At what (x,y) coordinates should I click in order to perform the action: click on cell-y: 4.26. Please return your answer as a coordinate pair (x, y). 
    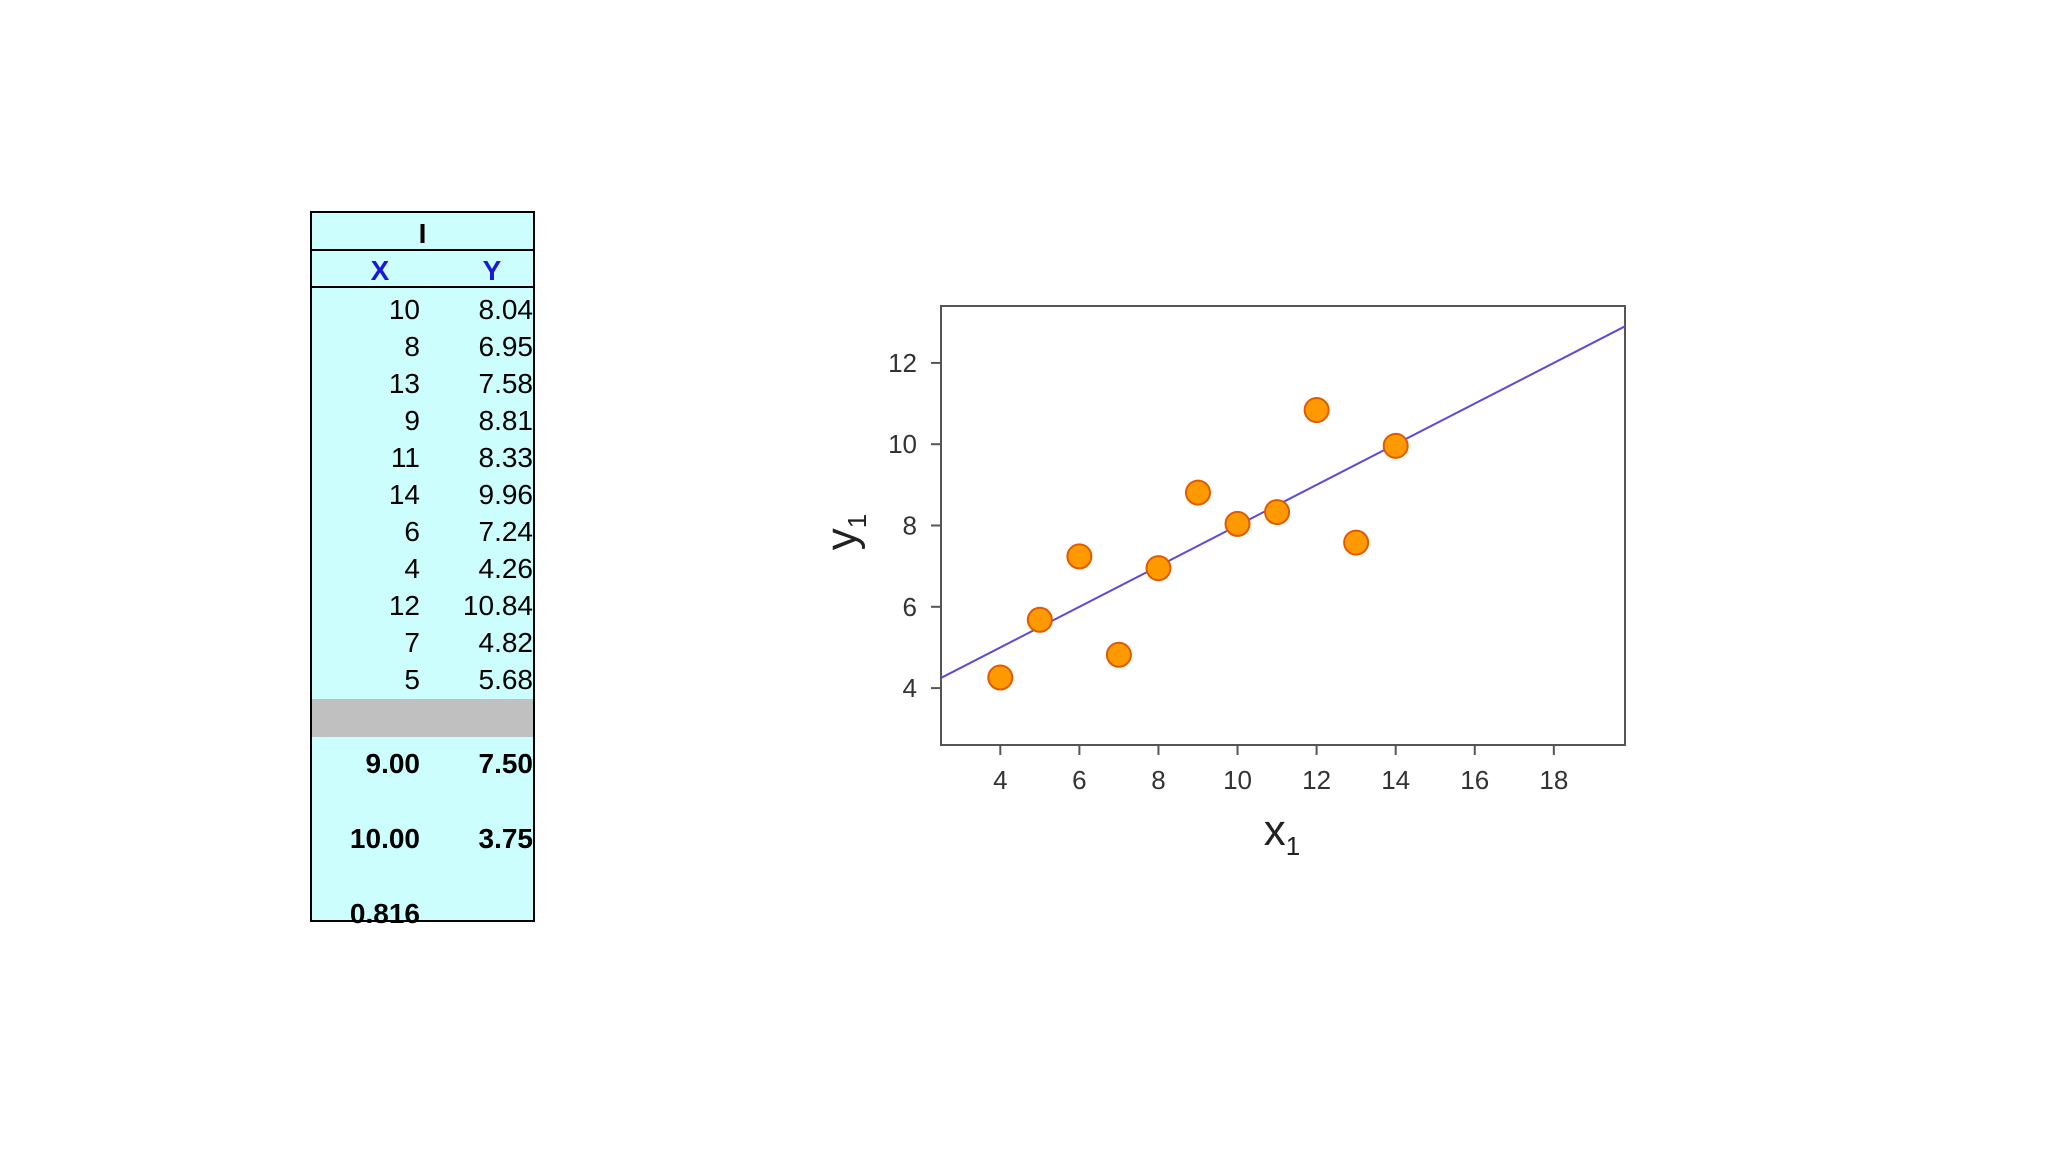
    Looking at the image, I should click on (506, 568).